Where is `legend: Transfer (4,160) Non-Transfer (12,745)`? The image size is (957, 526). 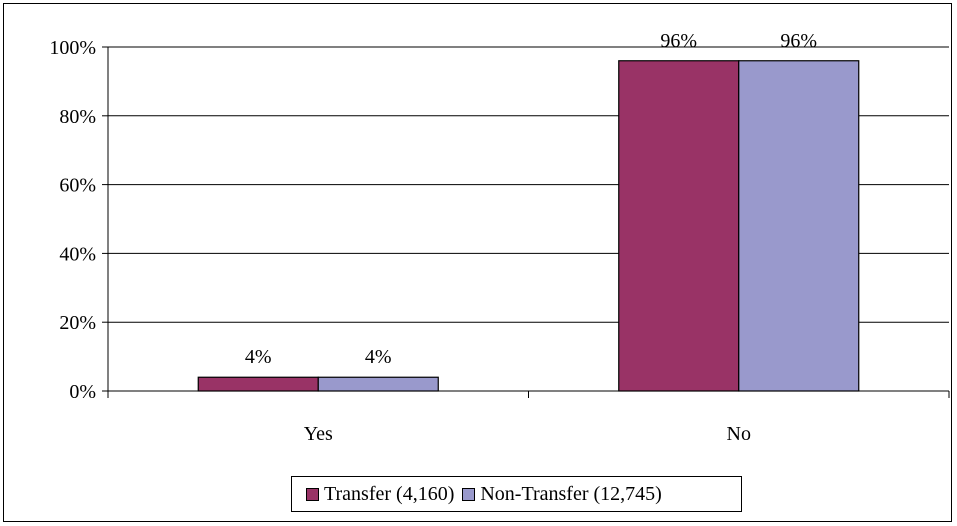
legend: Transfer (4,160) Non-Transfer (12,745) is located at coordinates (516, 494).